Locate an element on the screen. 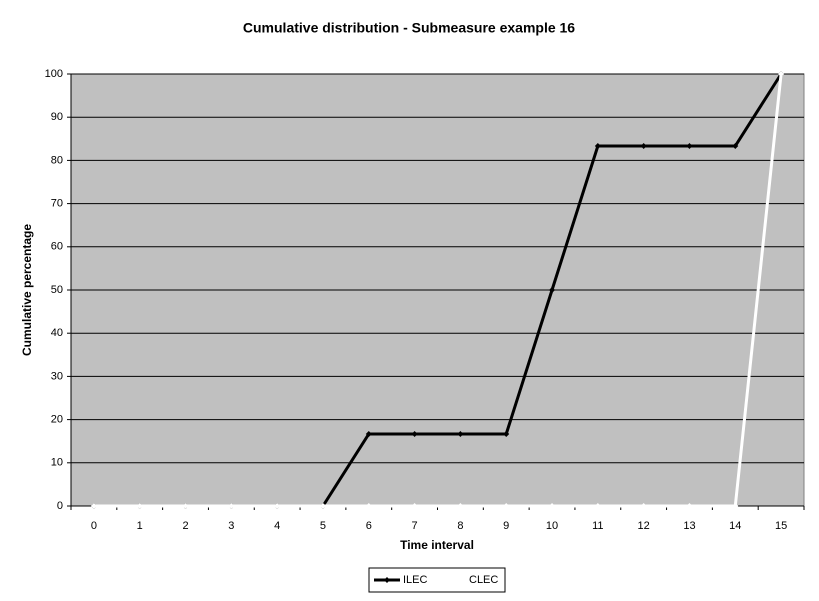 This screenshot has width=819, height=601. x-tick-label: 13 is located at coordinates (689, 526).